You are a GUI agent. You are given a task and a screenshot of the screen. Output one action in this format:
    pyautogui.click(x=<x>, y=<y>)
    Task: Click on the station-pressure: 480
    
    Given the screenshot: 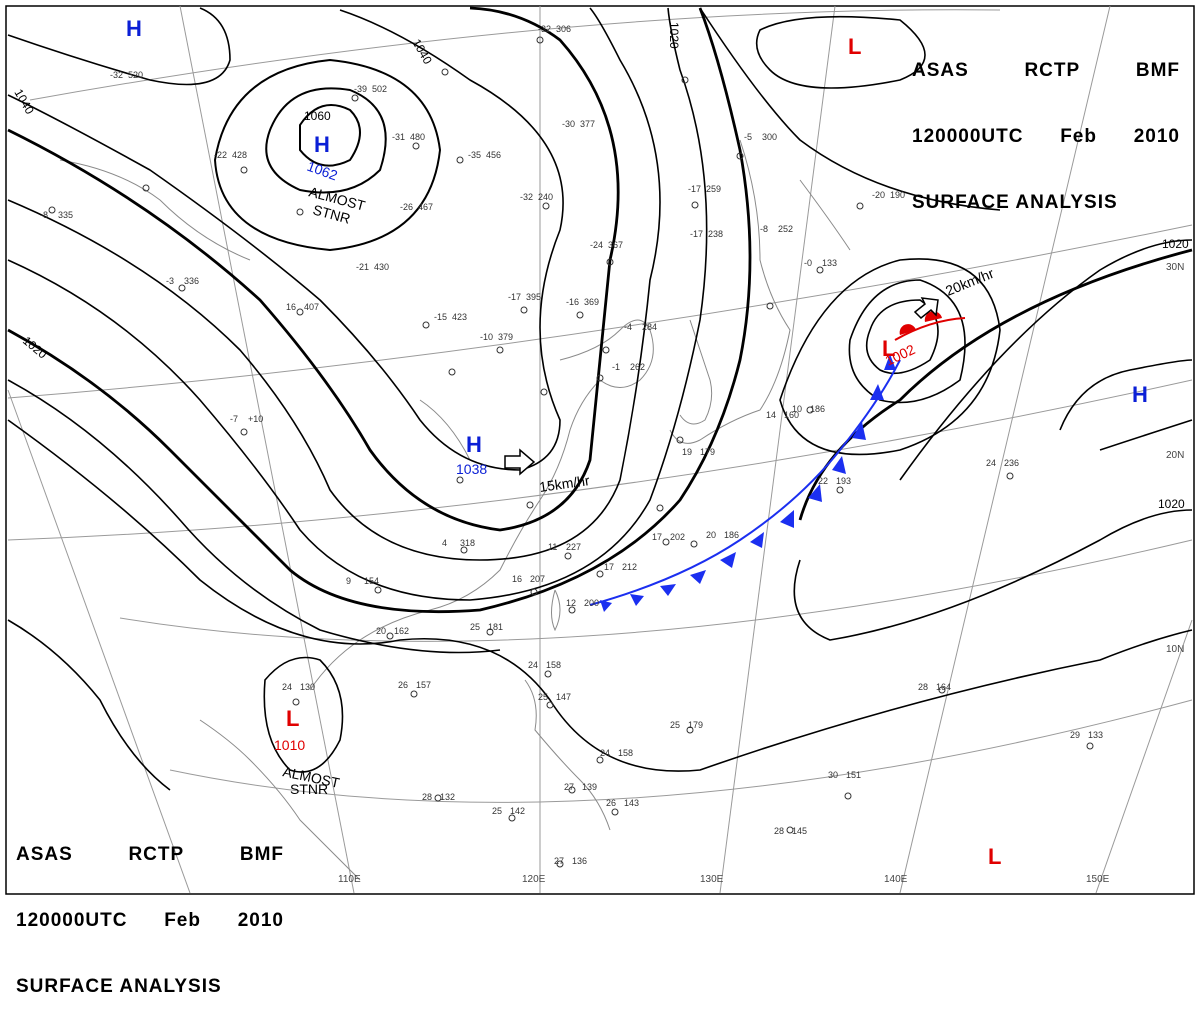 What is the action you would take?
    pyautogui.click(x=417, y=137)
    